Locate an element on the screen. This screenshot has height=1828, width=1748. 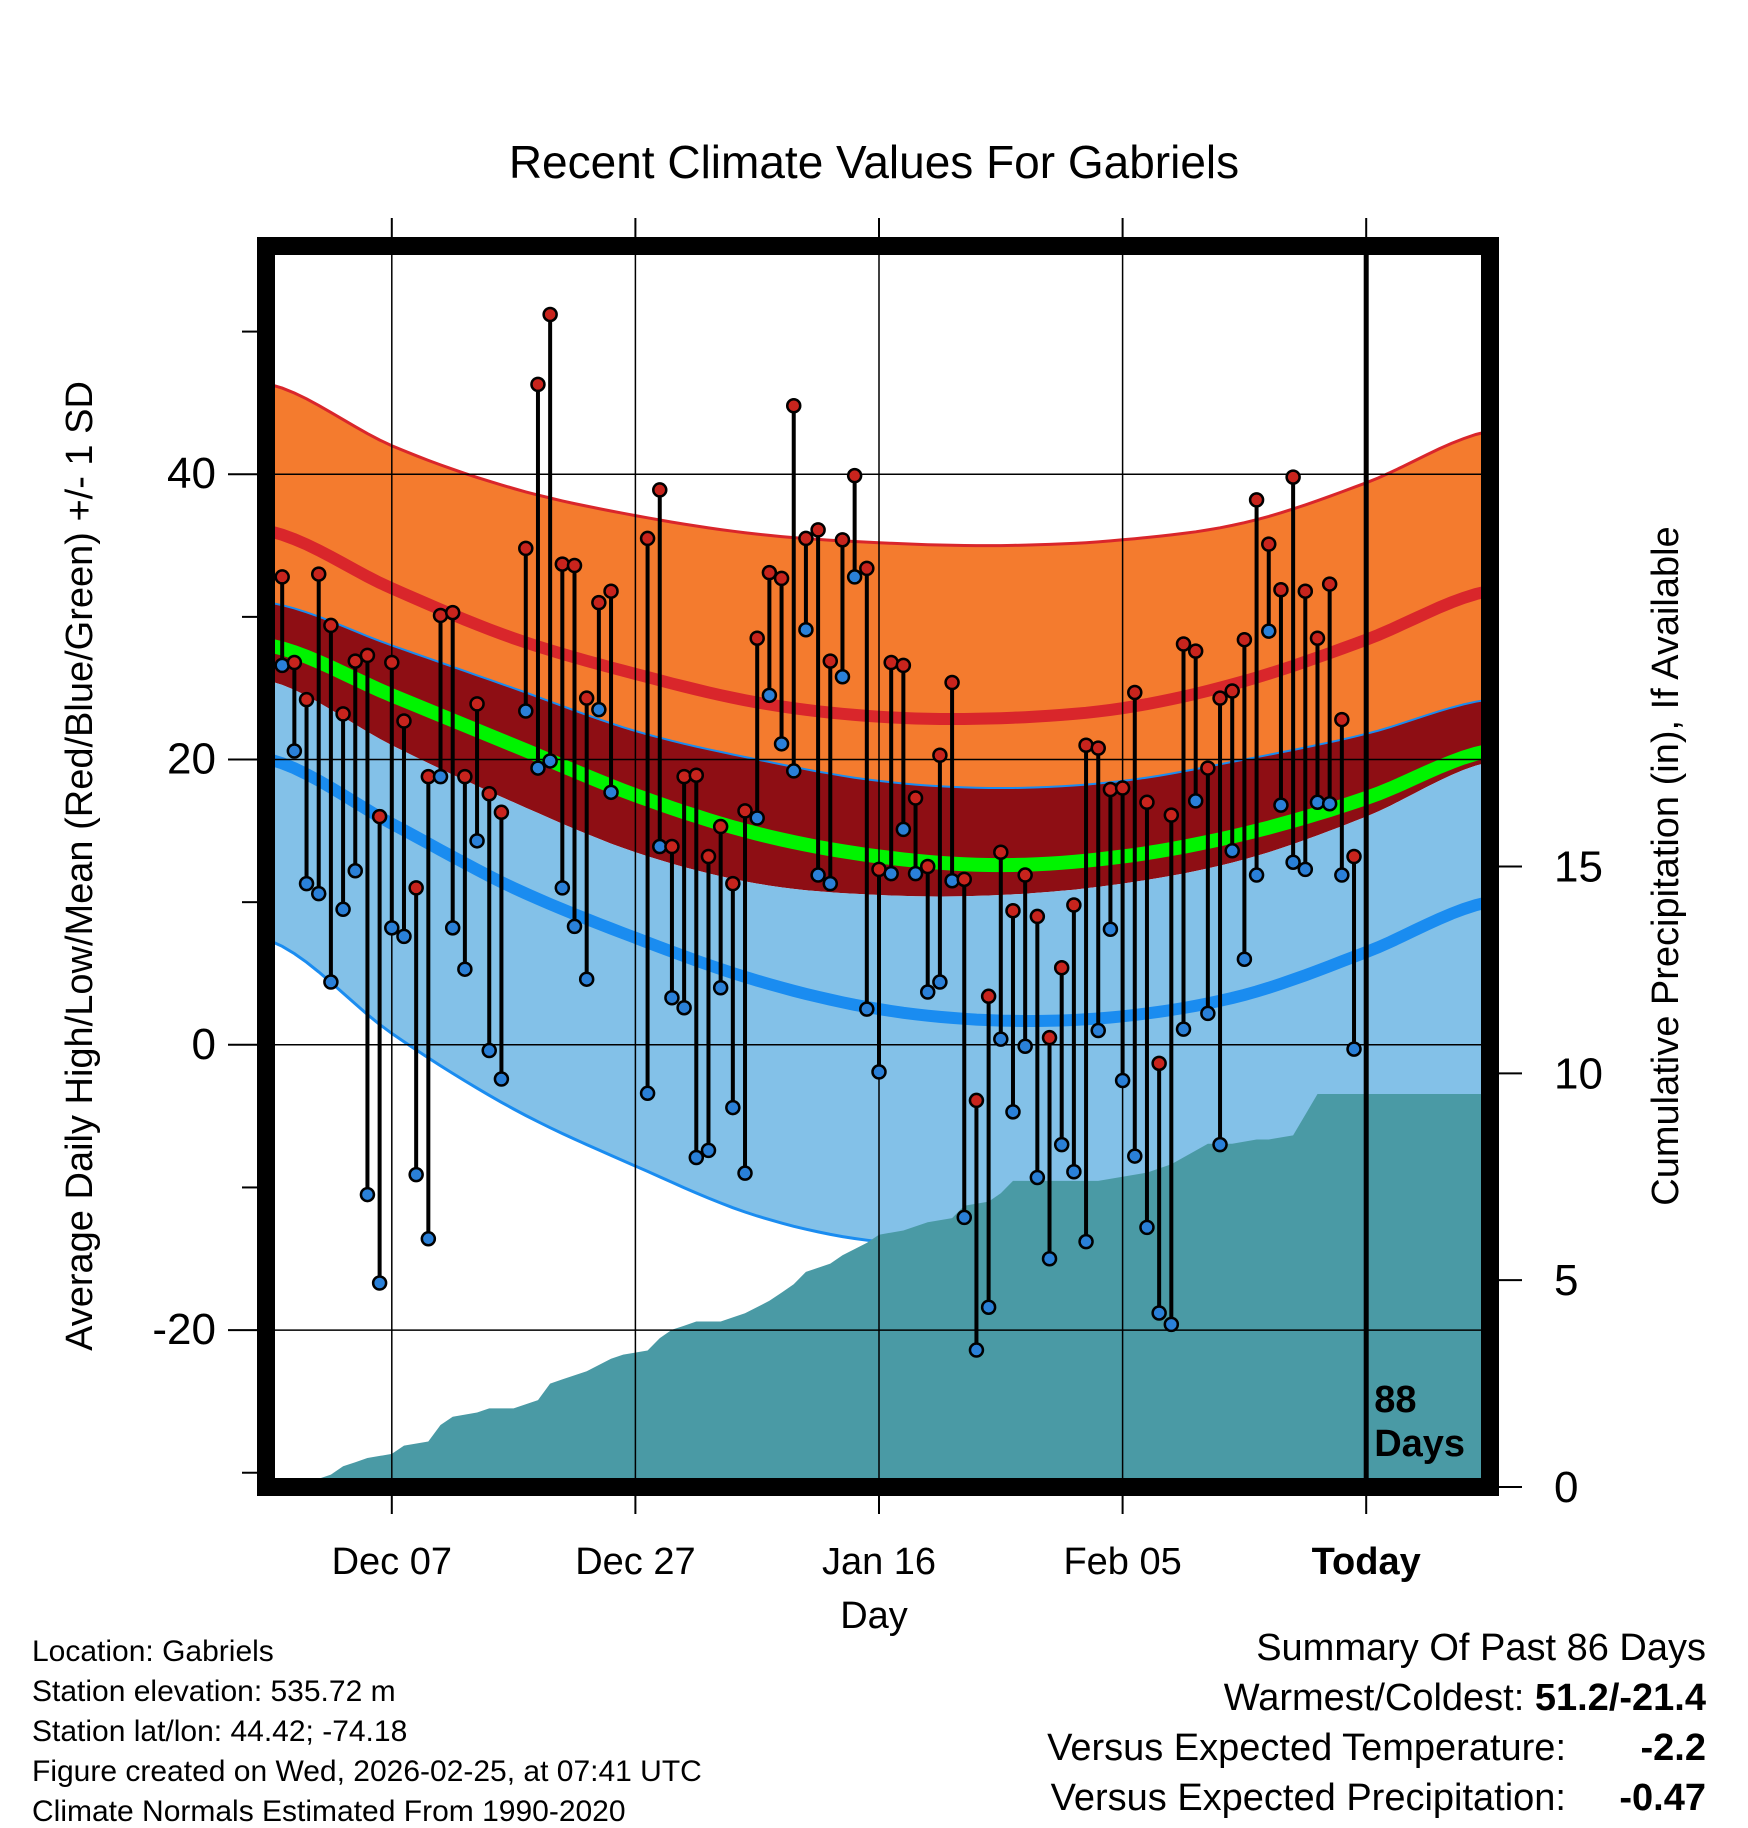
temp-anomaly-label: Versus Expected Temperature: is located at coordinates (1306, 1748).